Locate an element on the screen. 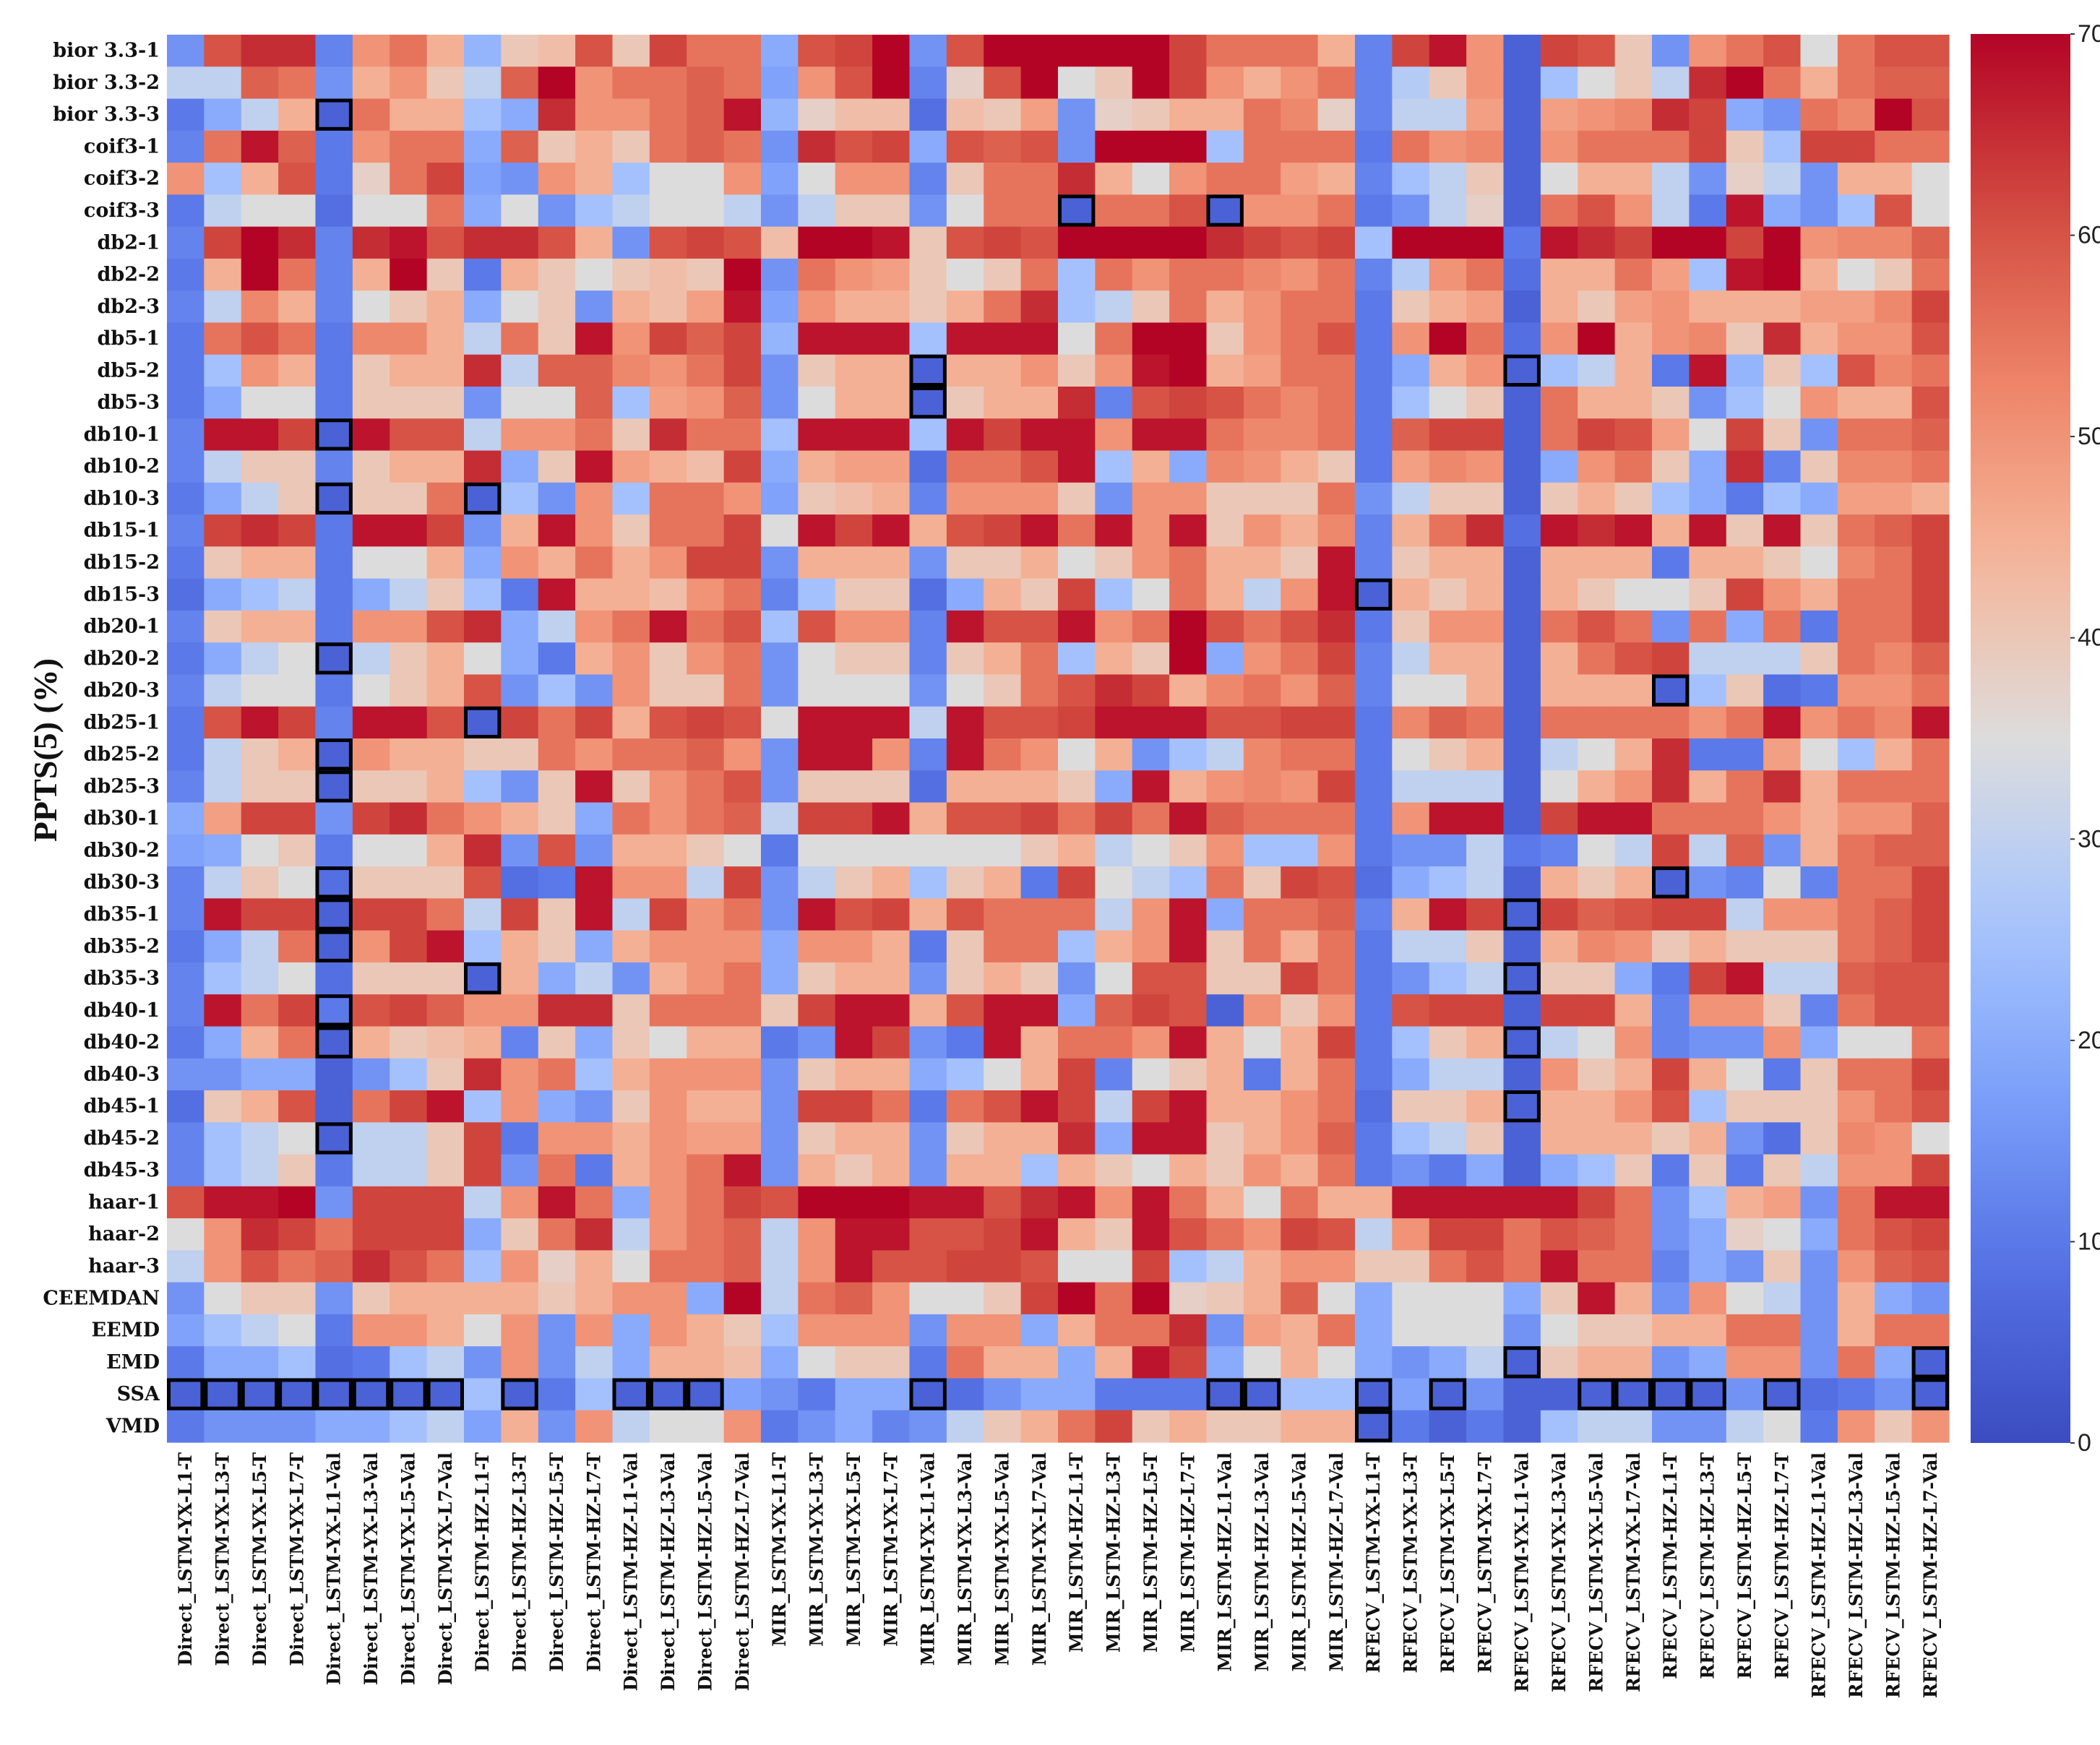 The width and height of the screenshot is (2100, 1745). row-label: db10-1 is located at coordinates (122, 434).